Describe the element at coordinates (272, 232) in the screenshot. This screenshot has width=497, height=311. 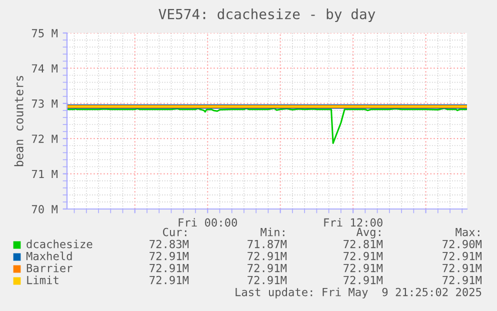
I see `text: Min:` at that location.